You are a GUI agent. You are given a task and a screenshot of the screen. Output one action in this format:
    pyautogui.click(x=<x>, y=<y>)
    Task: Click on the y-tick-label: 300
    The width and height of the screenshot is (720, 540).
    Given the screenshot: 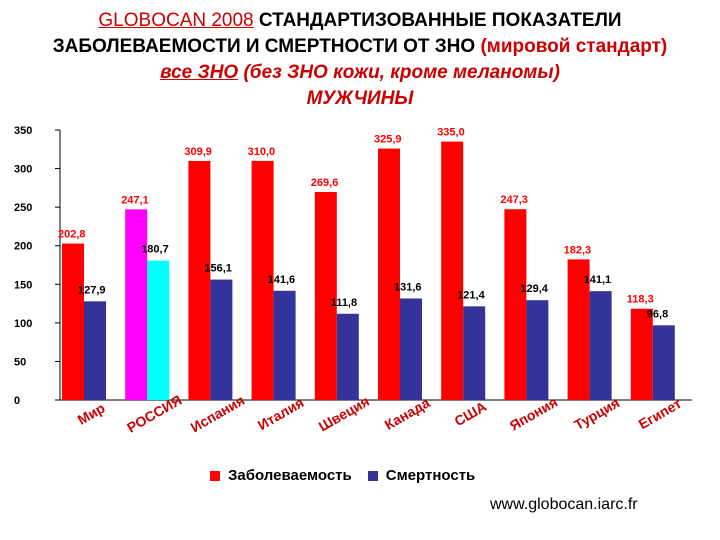 What is the action you would take?
    pyautogui.click(x=23, y=170)
    